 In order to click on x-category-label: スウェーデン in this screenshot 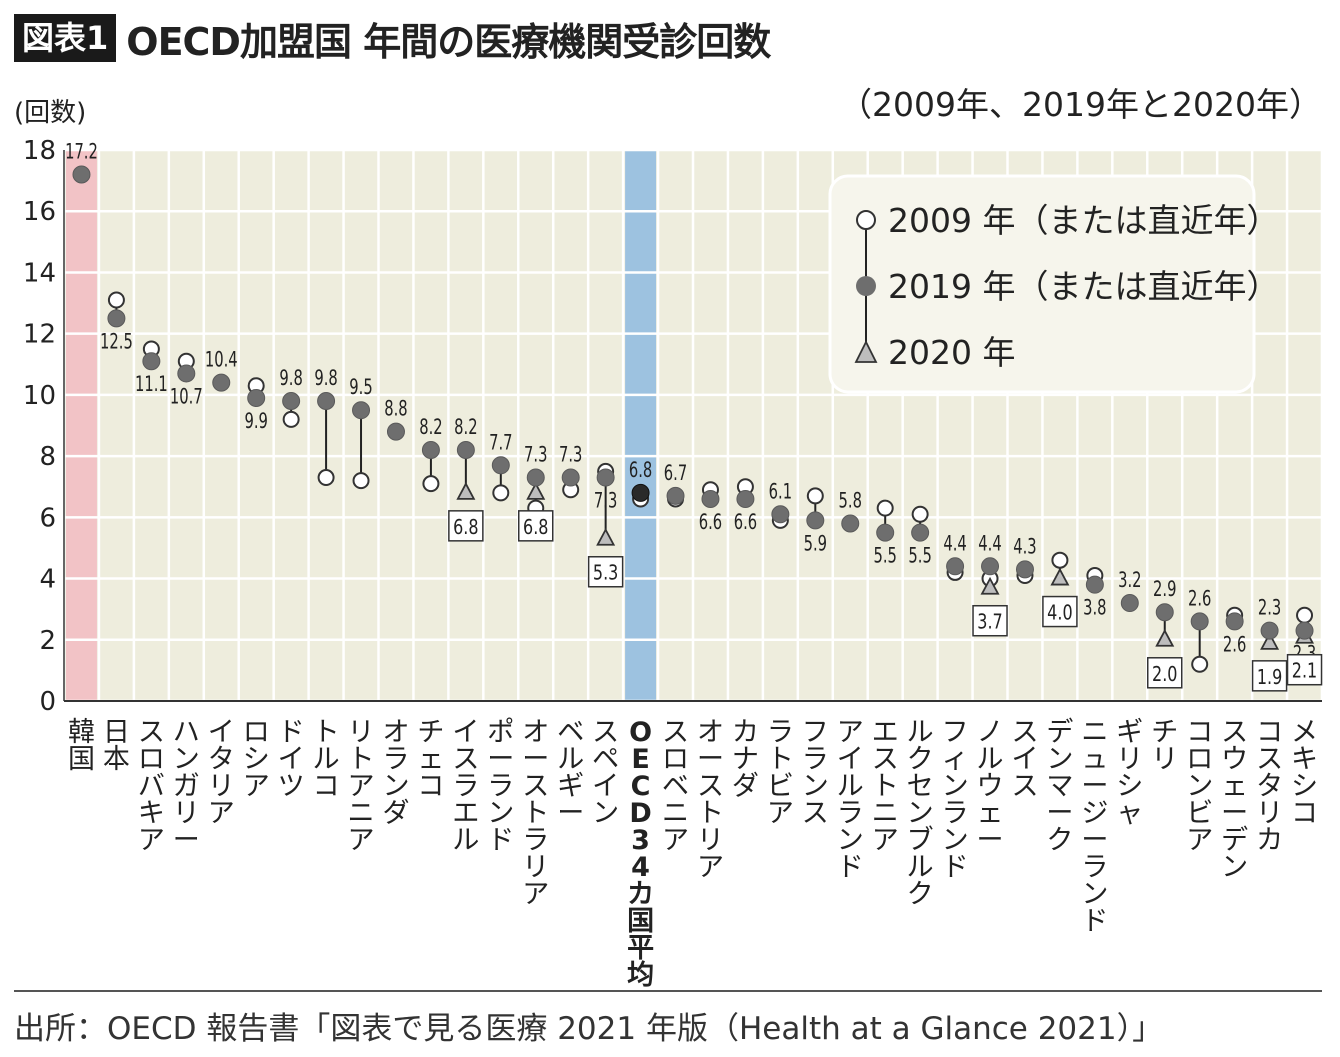, I will do `click(1234, 800)`.